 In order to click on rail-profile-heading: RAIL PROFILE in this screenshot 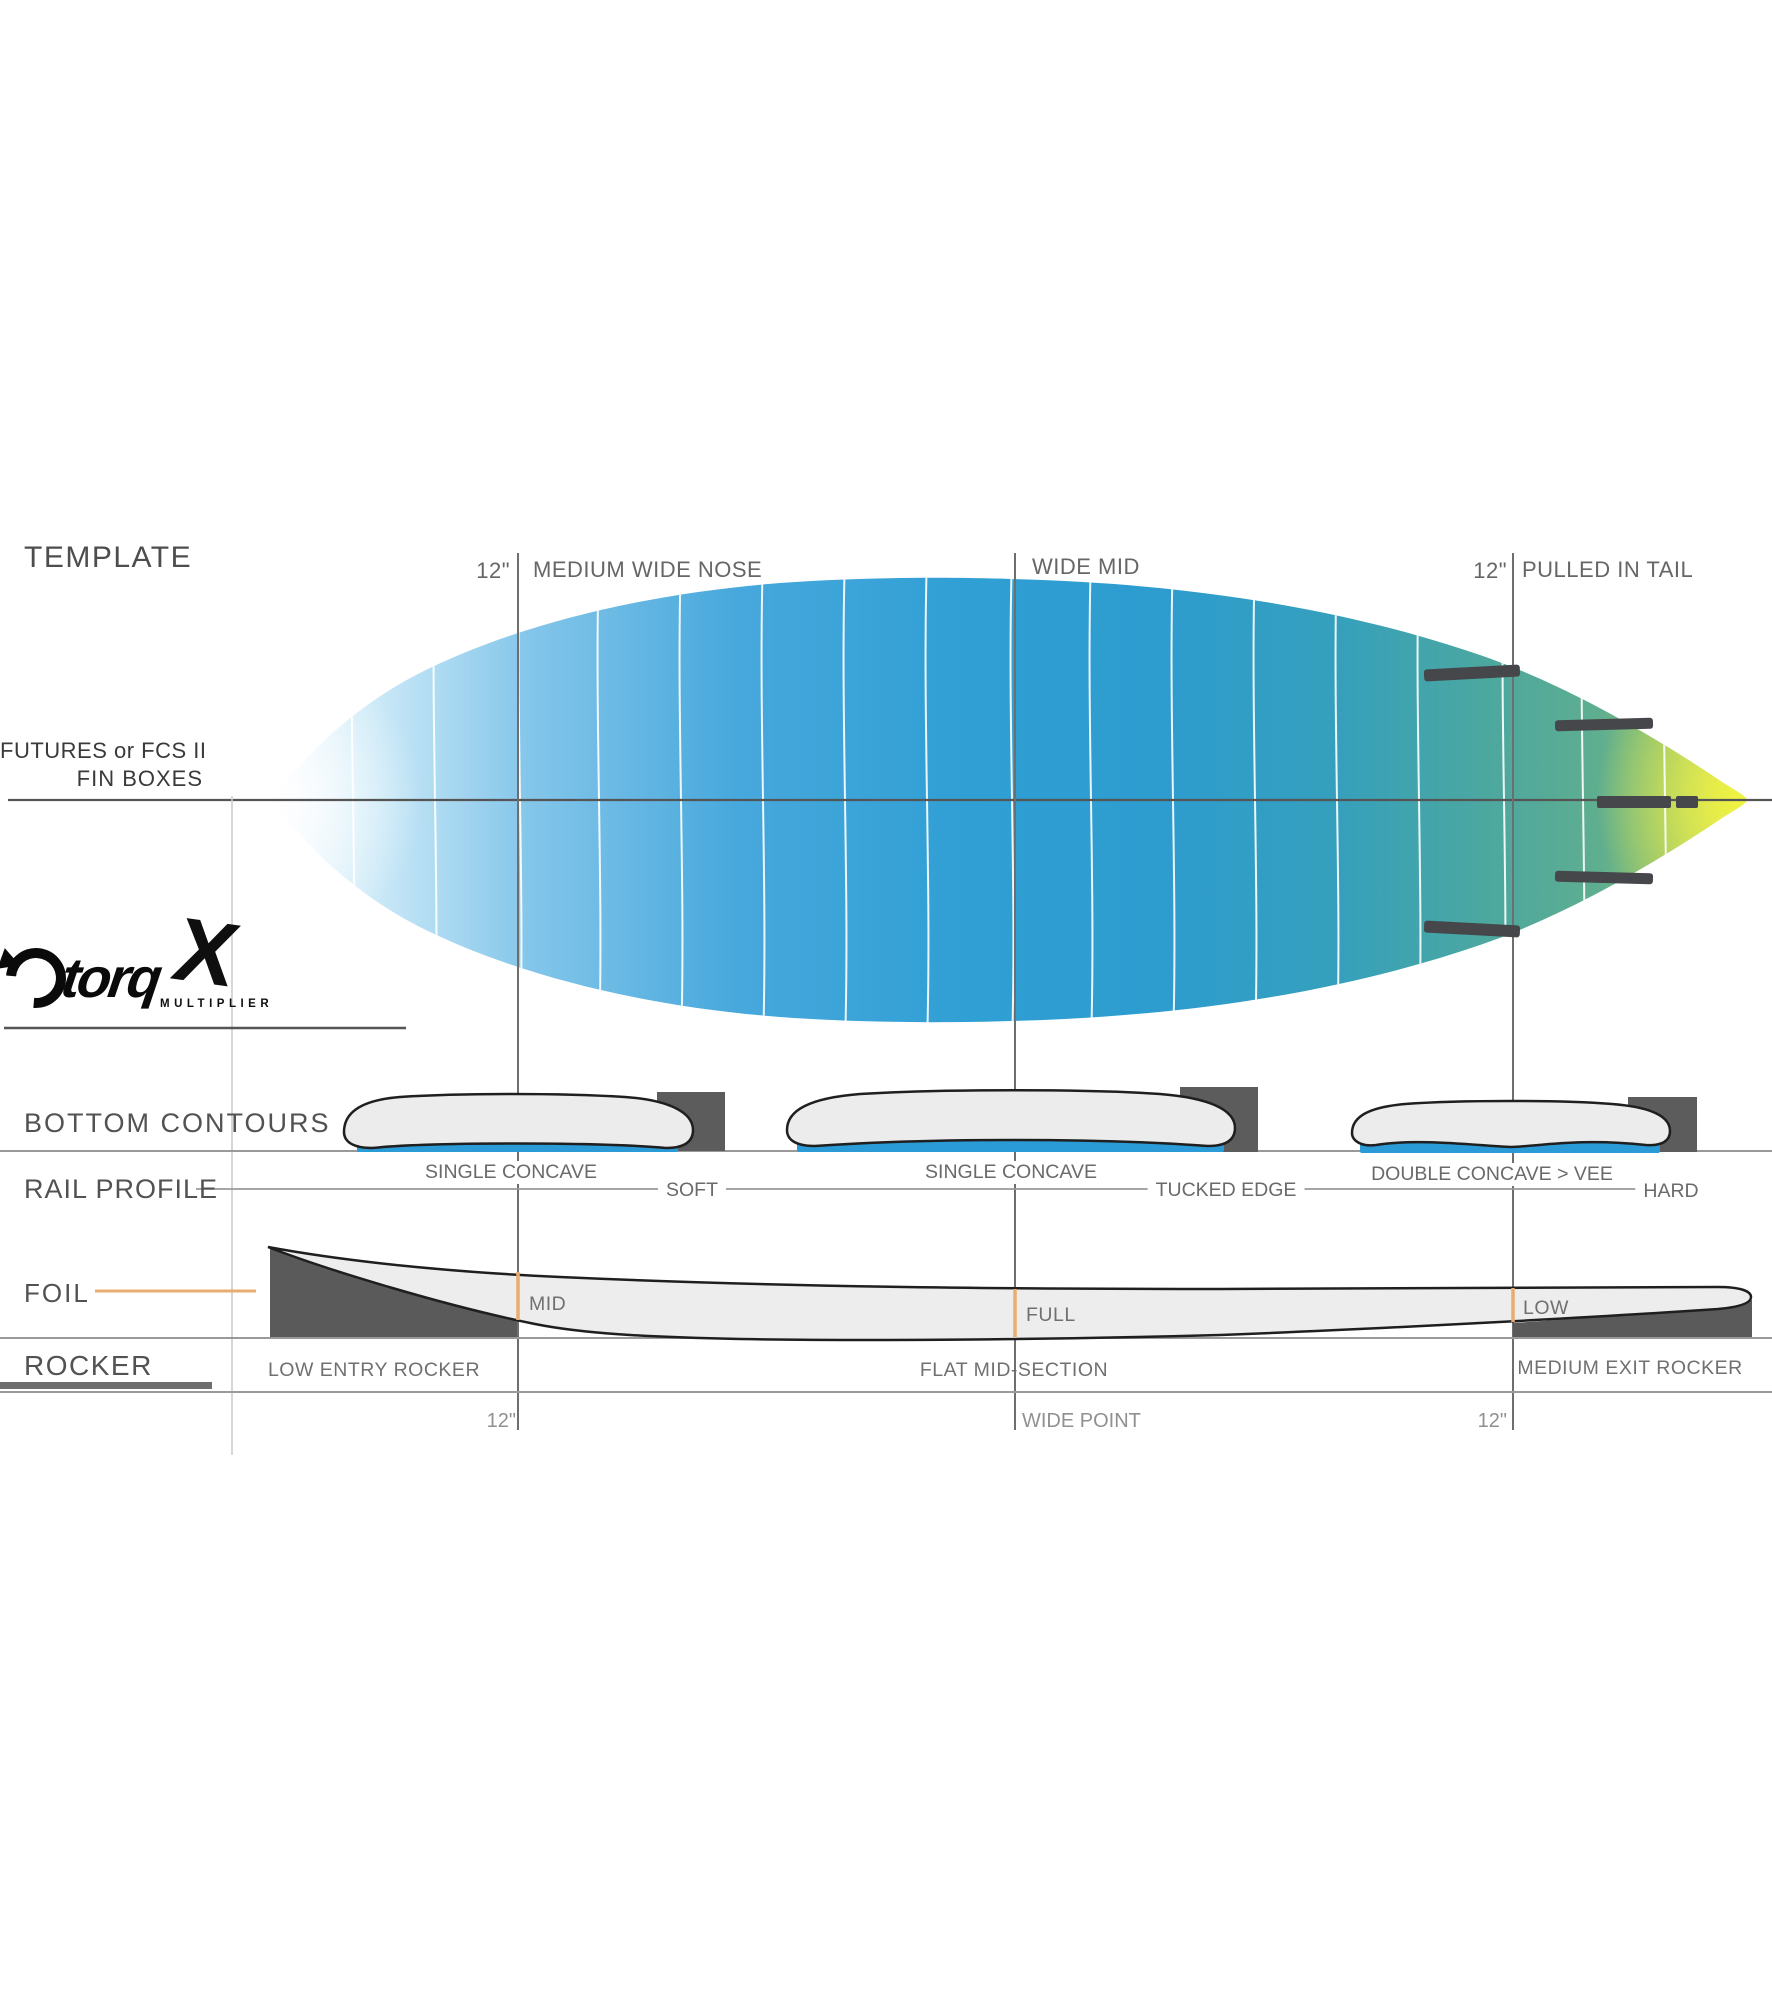, I will do `click(121, 1189)`.